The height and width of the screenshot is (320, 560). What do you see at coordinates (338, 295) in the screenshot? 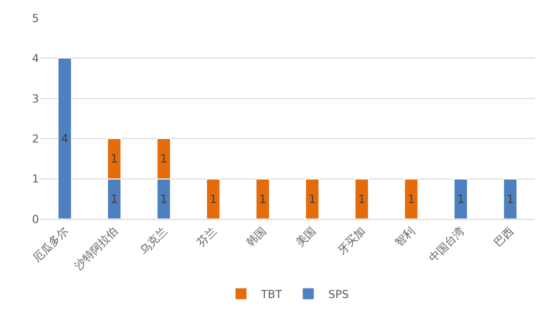
I see `legend-label: SPS` at bounding box center [338, 295].